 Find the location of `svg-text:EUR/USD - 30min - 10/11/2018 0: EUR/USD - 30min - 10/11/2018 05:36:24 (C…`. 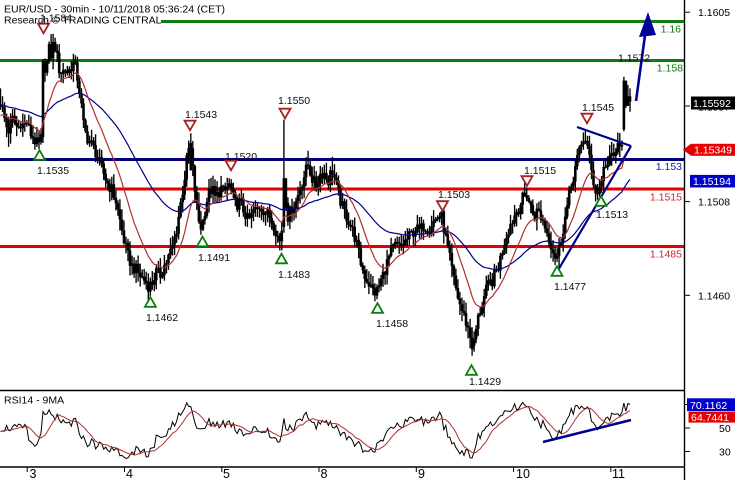

svg-text:EUR/USD - 30min - 10/11/2018 0: EUR/USD - 30min - 10/11/2018 05:36:24 (C… is located at coordinates (114, 10).